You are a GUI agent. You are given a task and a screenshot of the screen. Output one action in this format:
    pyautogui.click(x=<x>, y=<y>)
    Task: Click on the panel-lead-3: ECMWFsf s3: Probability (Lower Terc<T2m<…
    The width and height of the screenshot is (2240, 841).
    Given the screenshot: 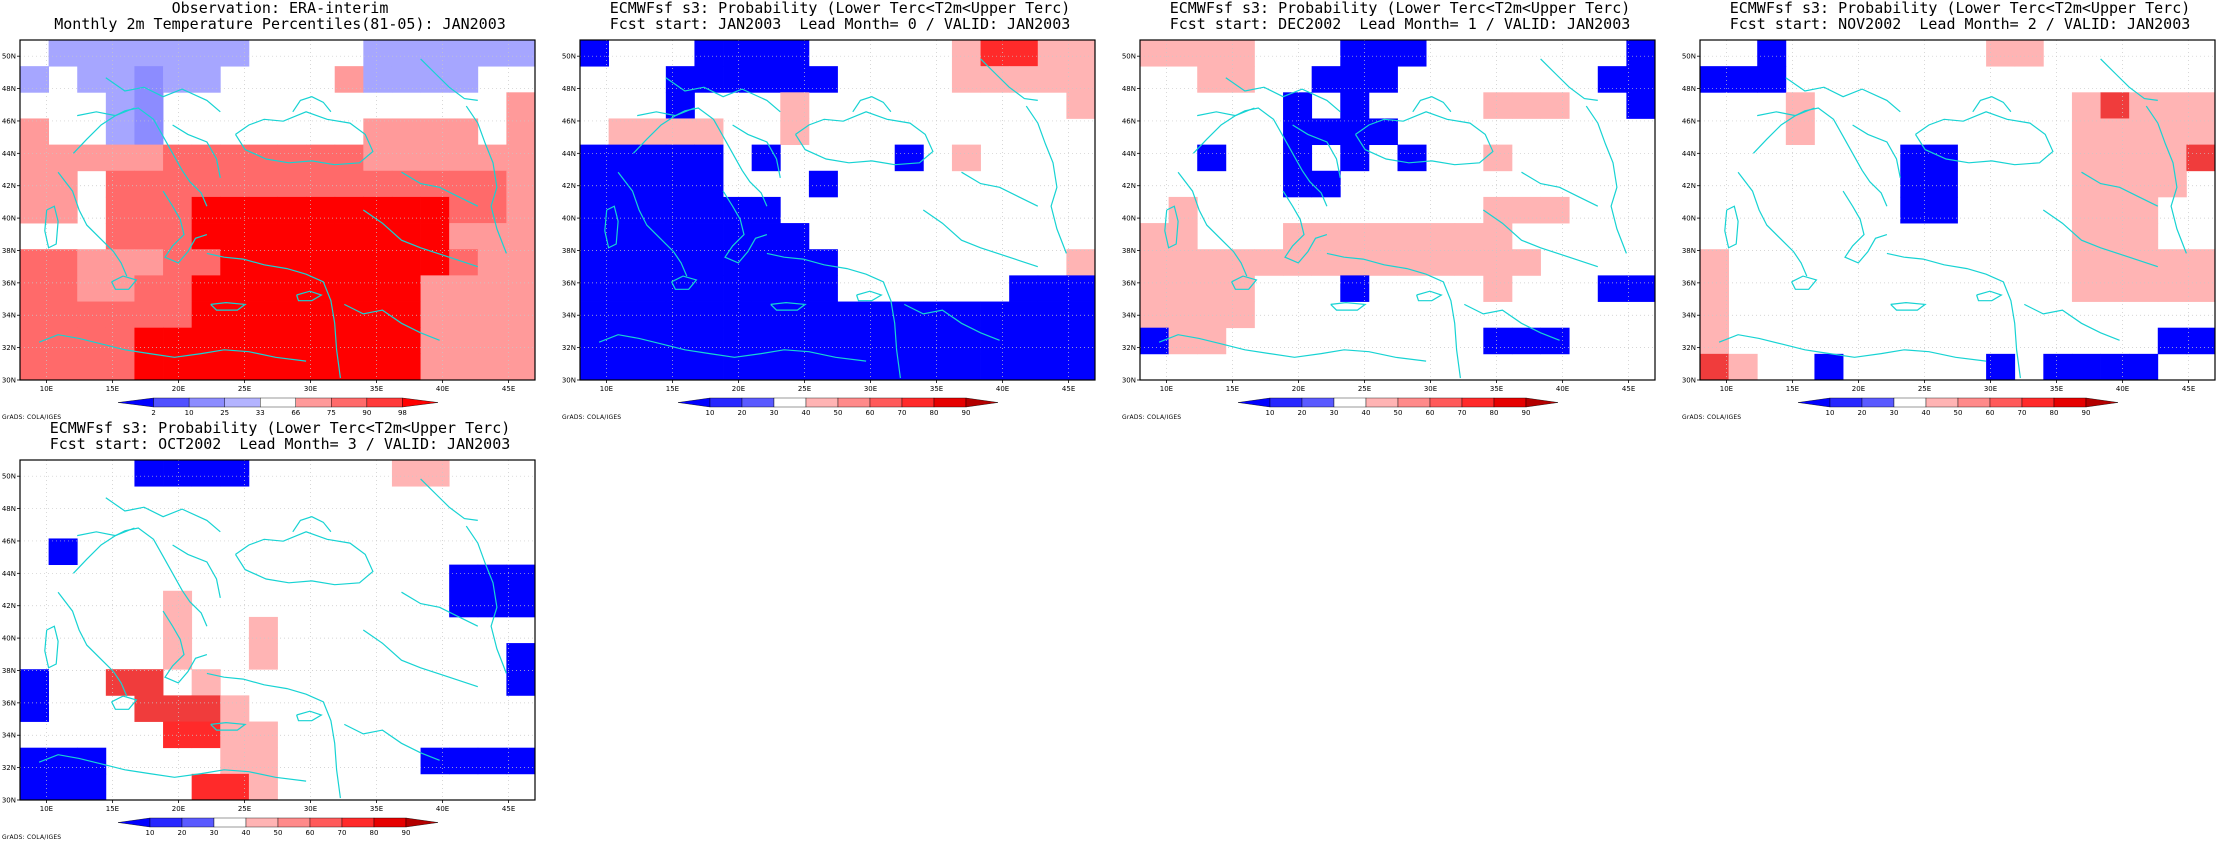 What is the action you would take?
    pyautogui.click(x=280, y=630)
    